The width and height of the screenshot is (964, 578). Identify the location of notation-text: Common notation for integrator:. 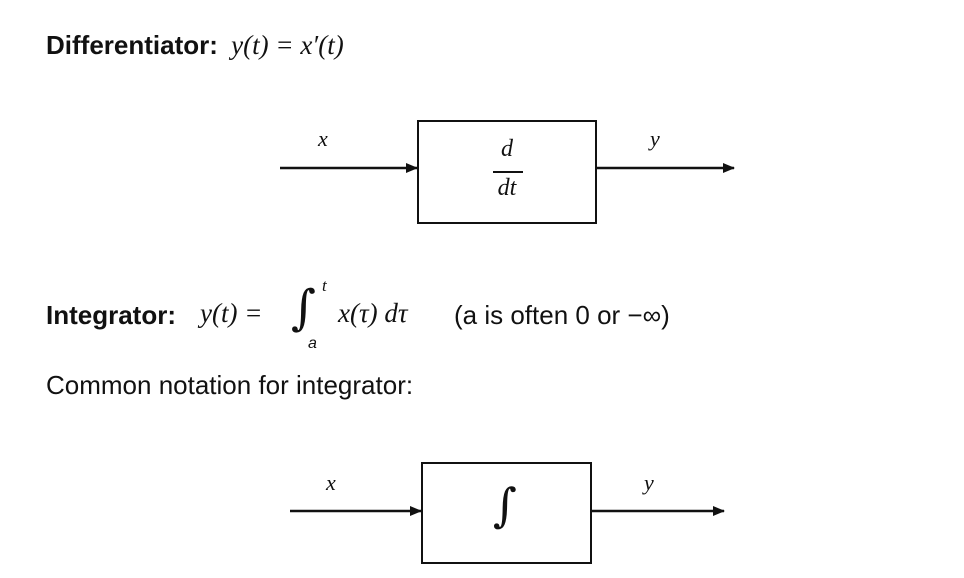
(230, 385).